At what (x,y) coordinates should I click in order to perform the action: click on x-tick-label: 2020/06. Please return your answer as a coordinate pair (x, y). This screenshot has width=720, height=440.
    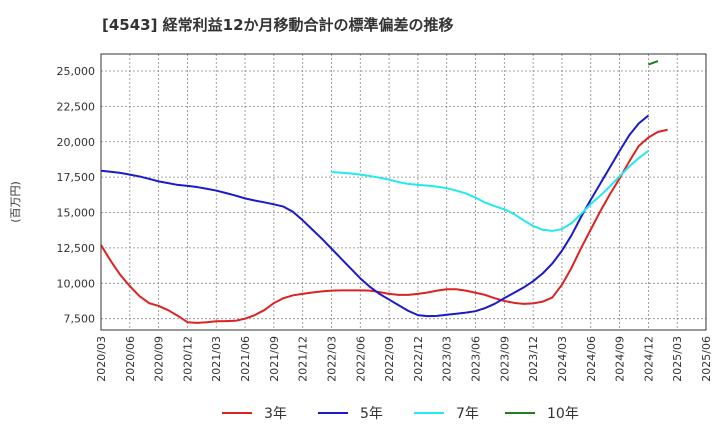
    Looking at the image, I should click on (130, 359).